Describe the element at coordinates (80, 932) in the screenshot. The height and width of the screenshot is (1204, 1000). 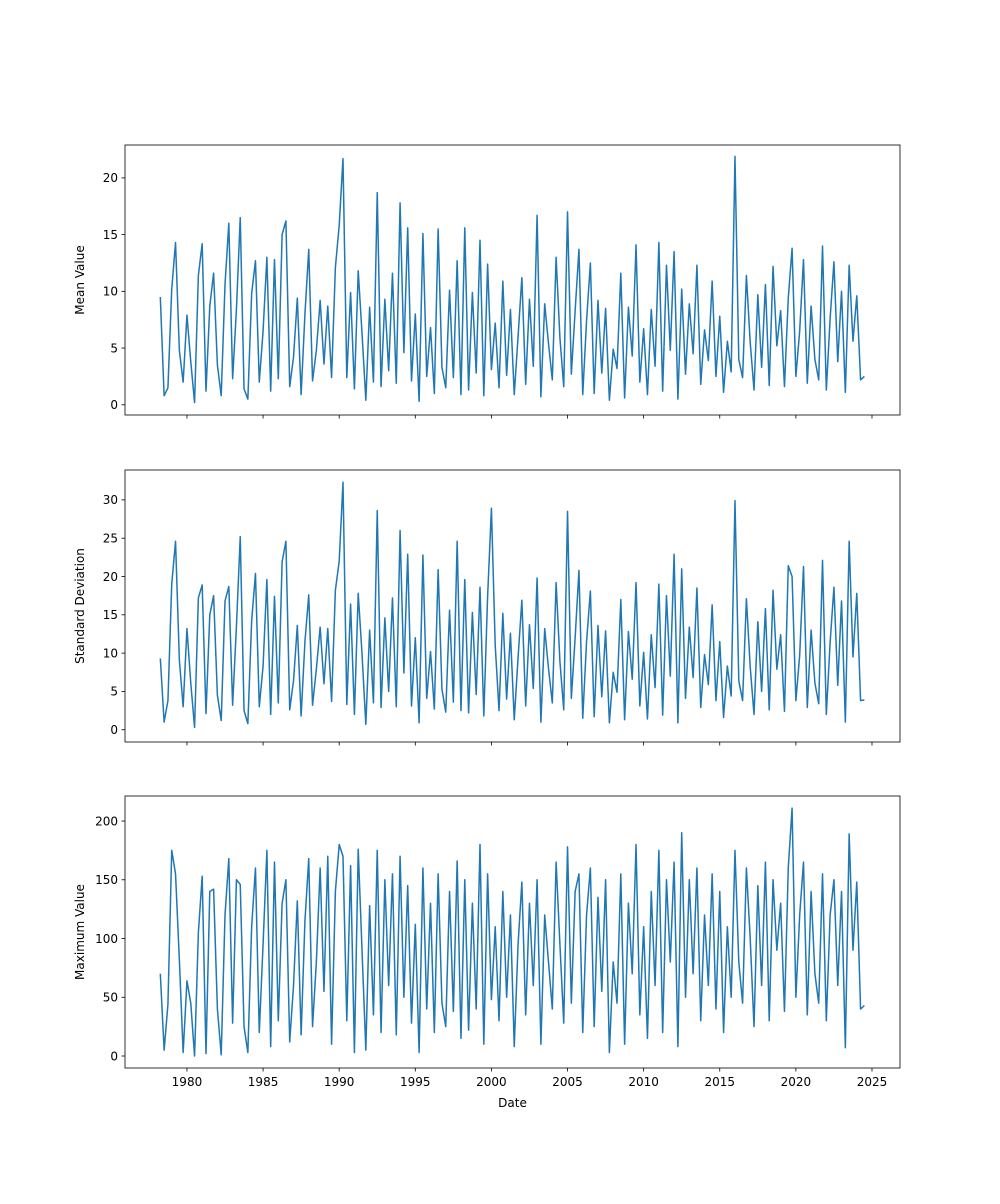
I see `y-axis-label: Maximum Value` at that location.